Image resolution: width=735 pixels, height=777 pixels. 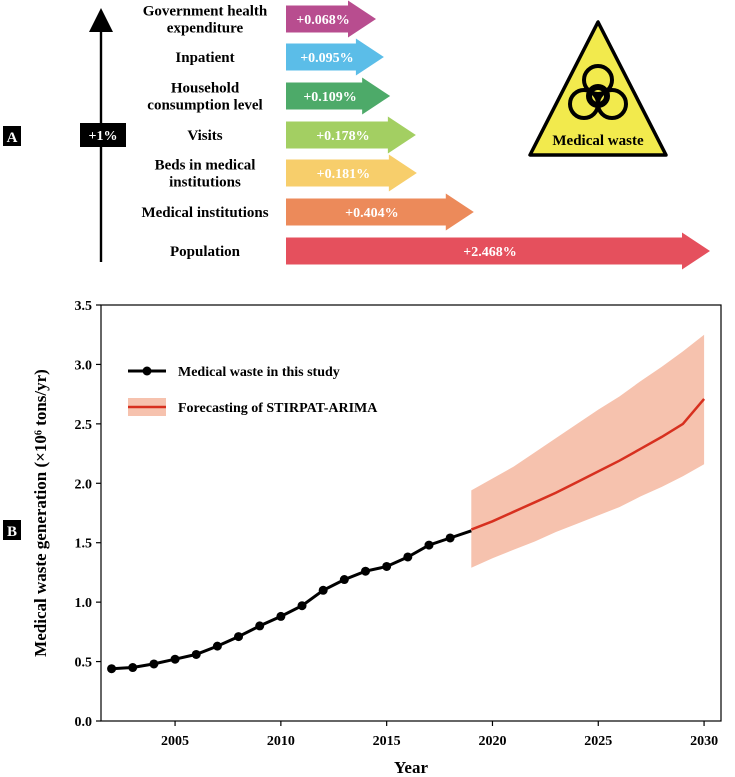 I want to click on factor-name-label: expenditure, so click(x=205, y=29).